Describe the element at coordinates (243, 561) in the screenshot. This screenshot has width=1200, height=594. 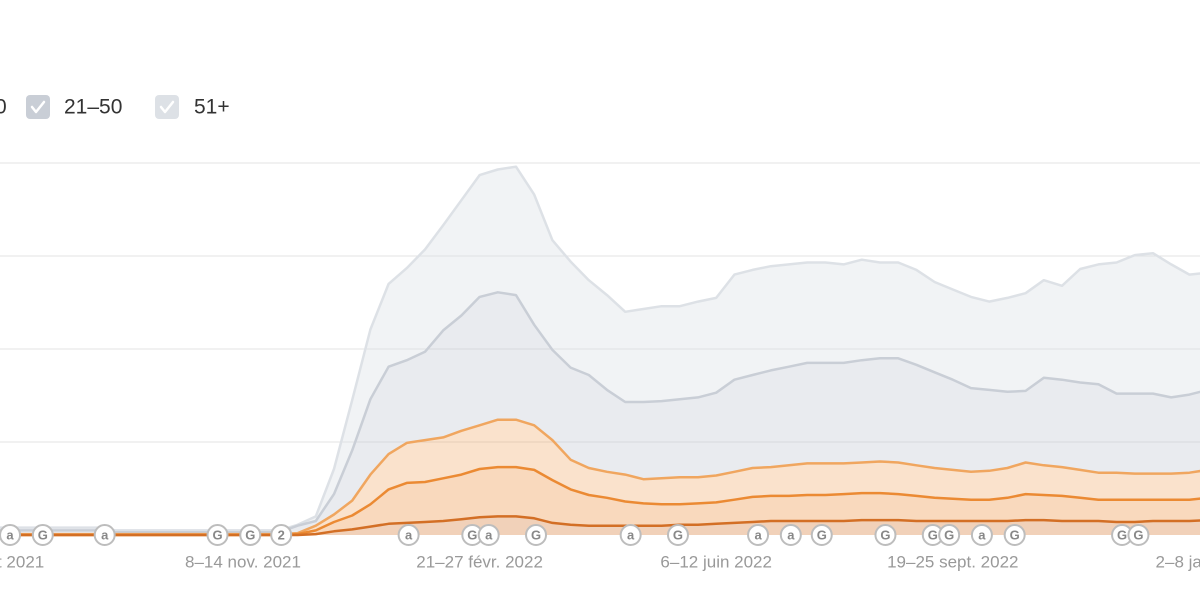
I see `x-tick-label: 8–14 nov. 2021` at that location.